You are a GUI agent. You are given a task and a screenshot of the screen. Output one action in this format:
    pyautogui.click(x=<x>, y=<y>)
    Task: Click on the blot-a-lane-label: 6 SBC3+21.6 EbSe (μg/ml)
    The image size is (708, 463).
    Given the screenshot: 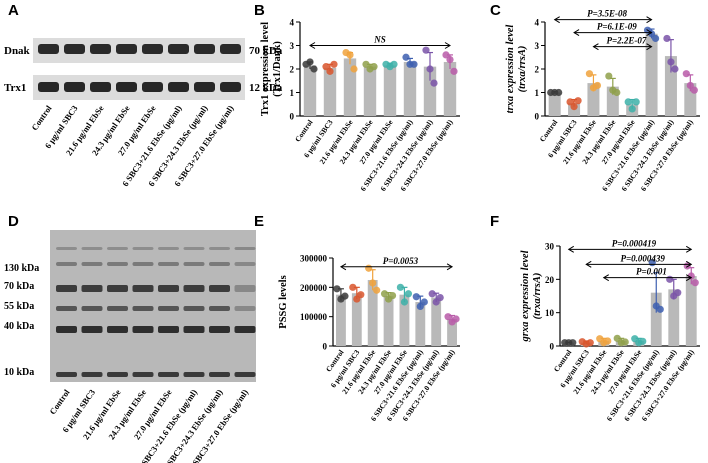 What is the action you would take?
    pyautogui.click(x=152, y=145)
    